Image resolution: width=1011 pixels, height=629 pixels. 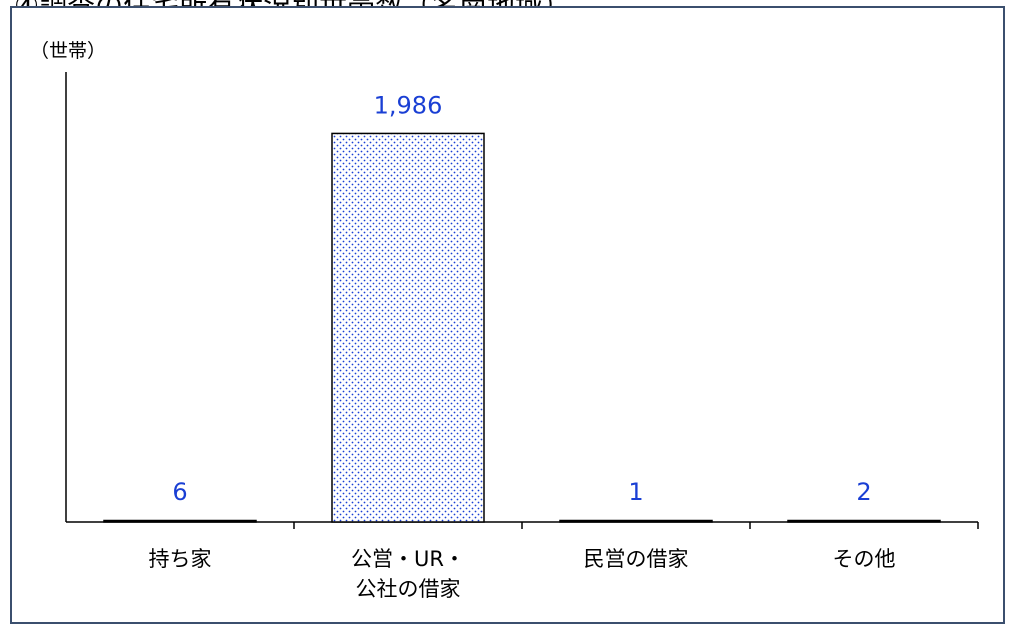 I want to click on x-tick-label-line: 公営・UR・, so click(x=408, y=559).